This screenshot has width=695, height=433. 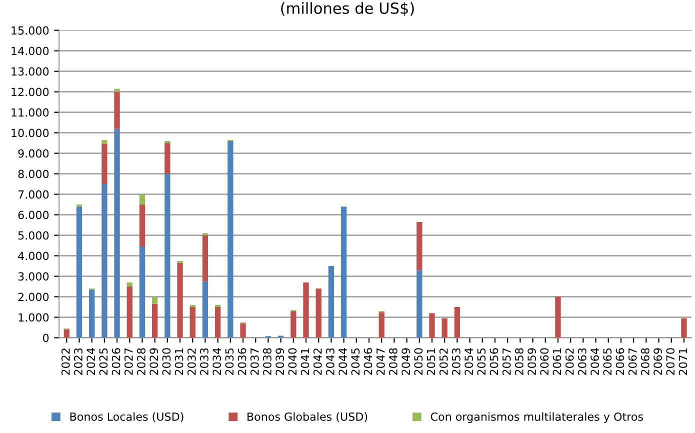 What do you see at coordinates (242, 361) in the screenshot?
I see `x-tick-label: 2036` at bounding box center [242, 361].